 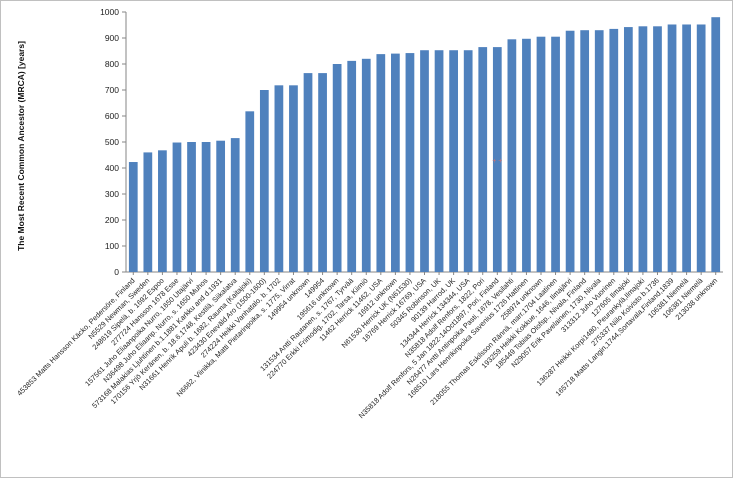 What do you see at coordinates (109, 12) in the screenshot?
I see `y-tick-label: 1000` at bounding box center [109, 12].